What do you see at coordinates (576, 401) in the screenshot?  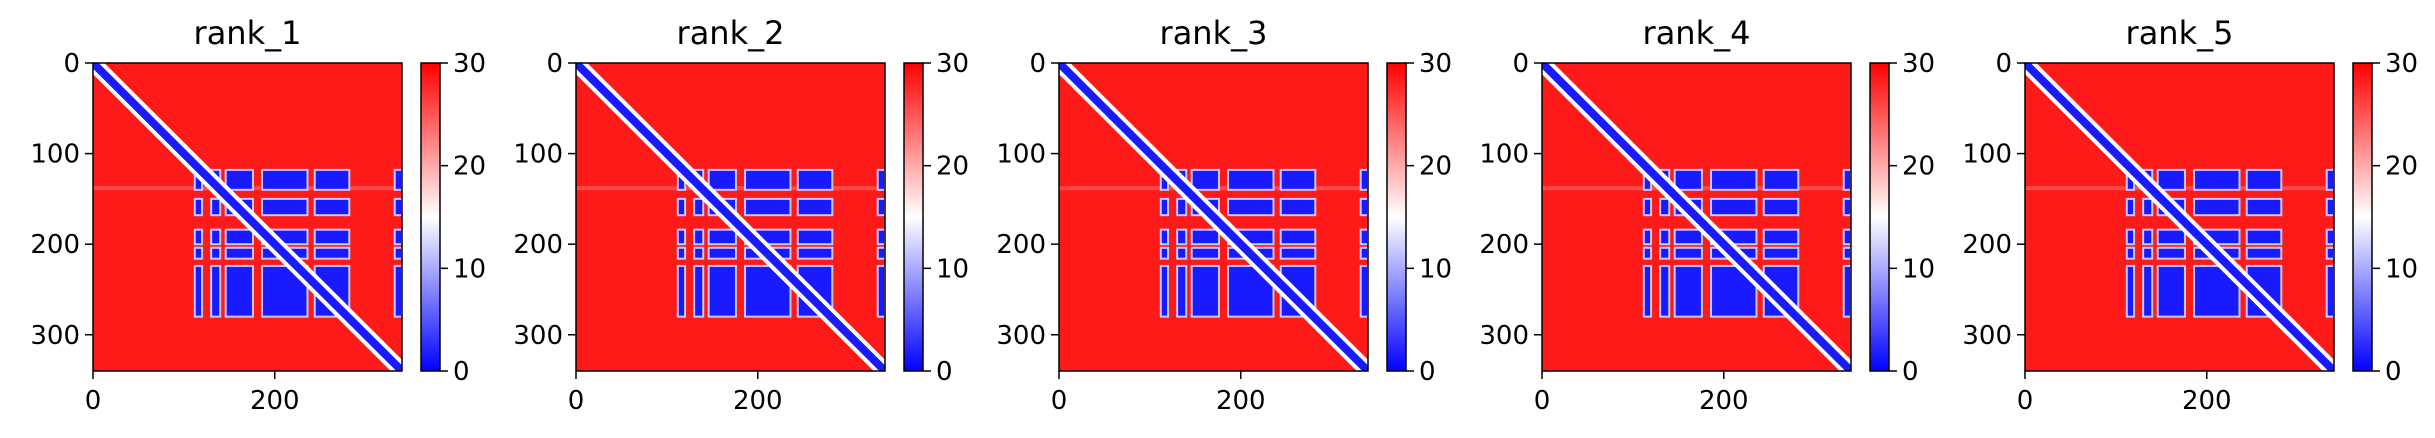 I see `x-tick-label: 0` at bounding box center [576, 401].